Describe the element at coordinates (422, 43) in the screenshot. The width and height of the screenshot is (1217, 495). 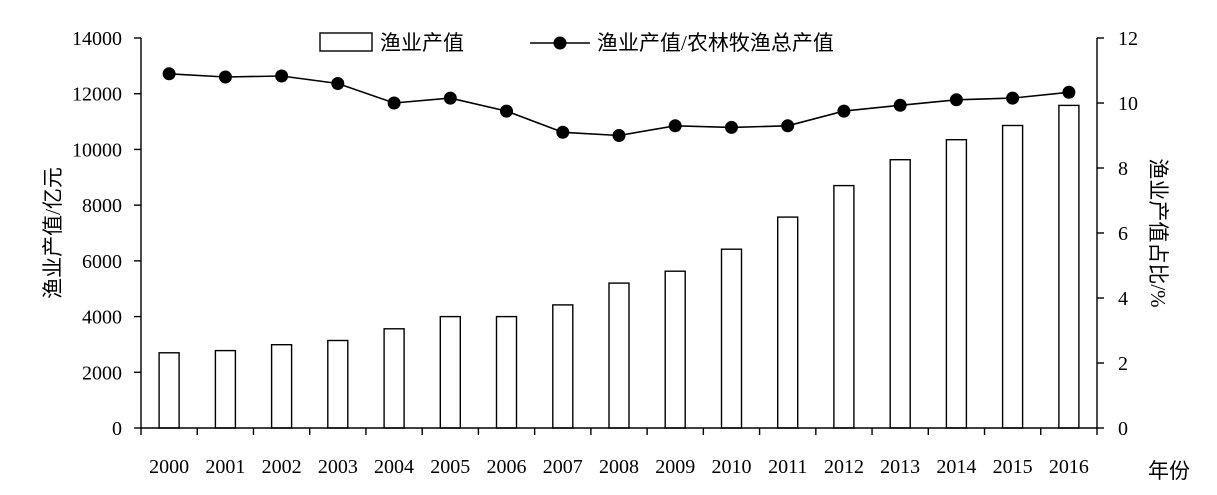
I see `legend-bar-label: 渔业产值` at that location.